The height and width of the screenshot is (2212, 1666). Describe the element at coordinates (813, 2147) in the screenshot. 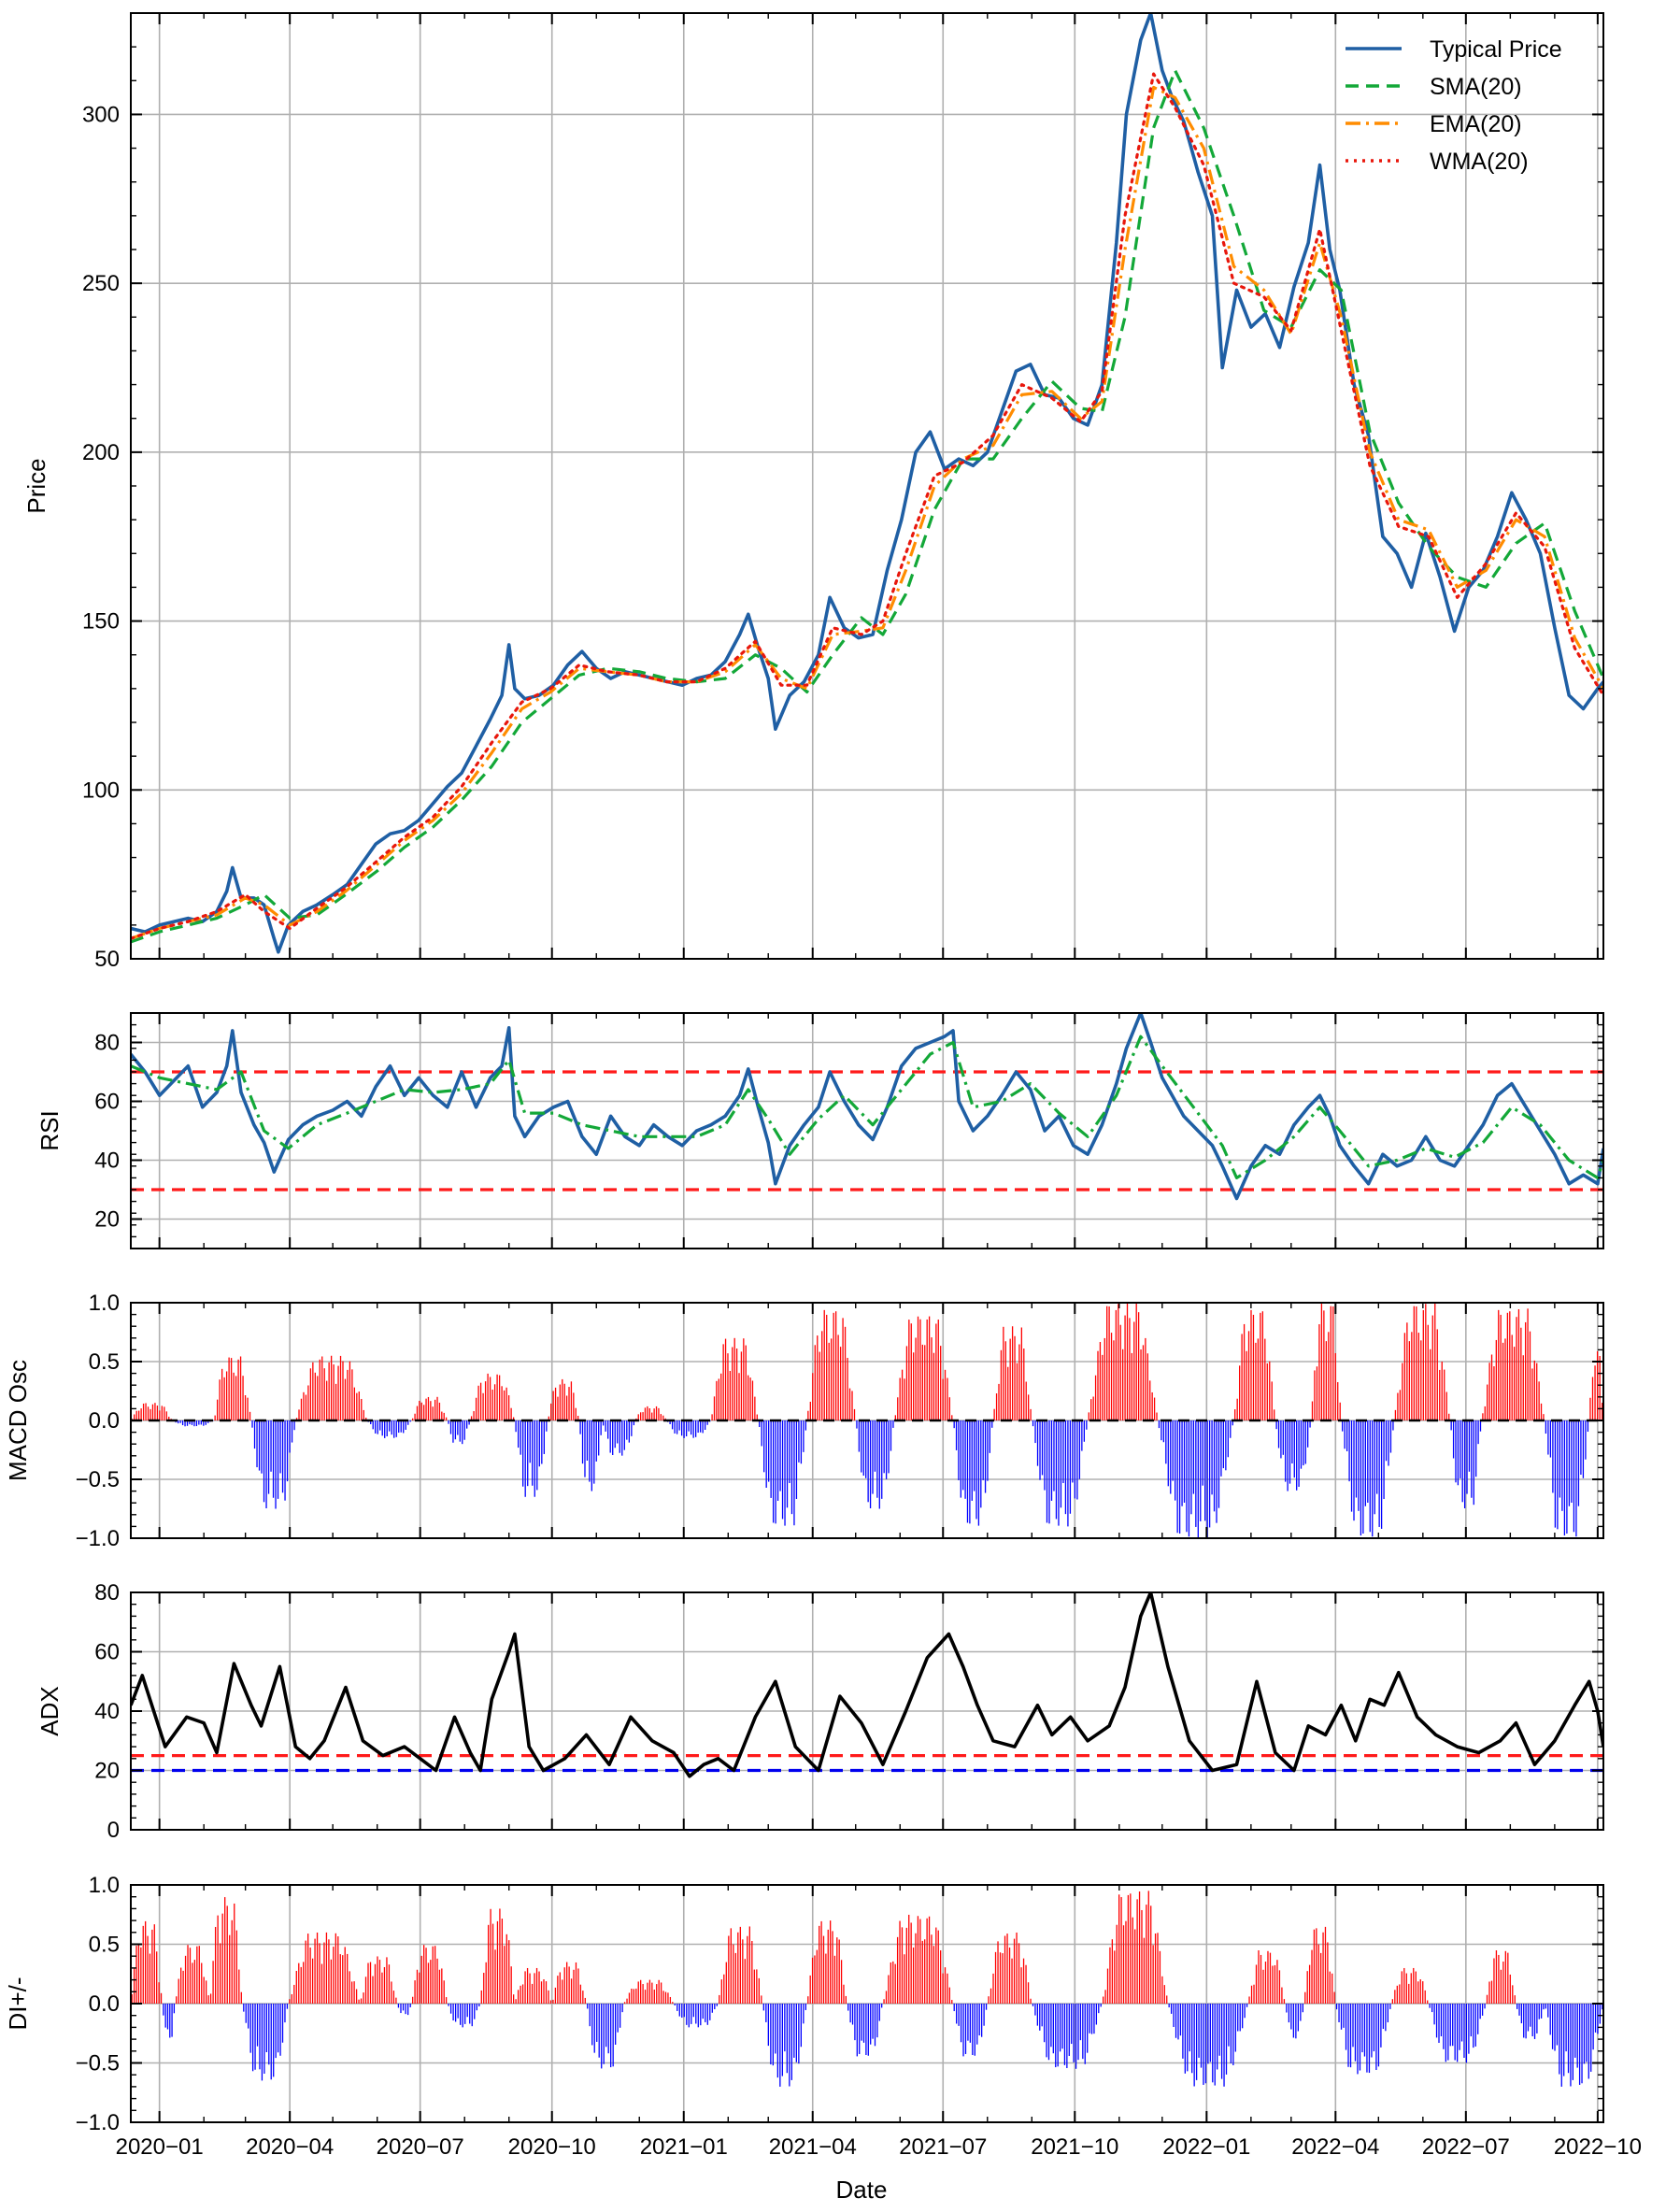

I see `x-tick-label: 2021−04` at that location.